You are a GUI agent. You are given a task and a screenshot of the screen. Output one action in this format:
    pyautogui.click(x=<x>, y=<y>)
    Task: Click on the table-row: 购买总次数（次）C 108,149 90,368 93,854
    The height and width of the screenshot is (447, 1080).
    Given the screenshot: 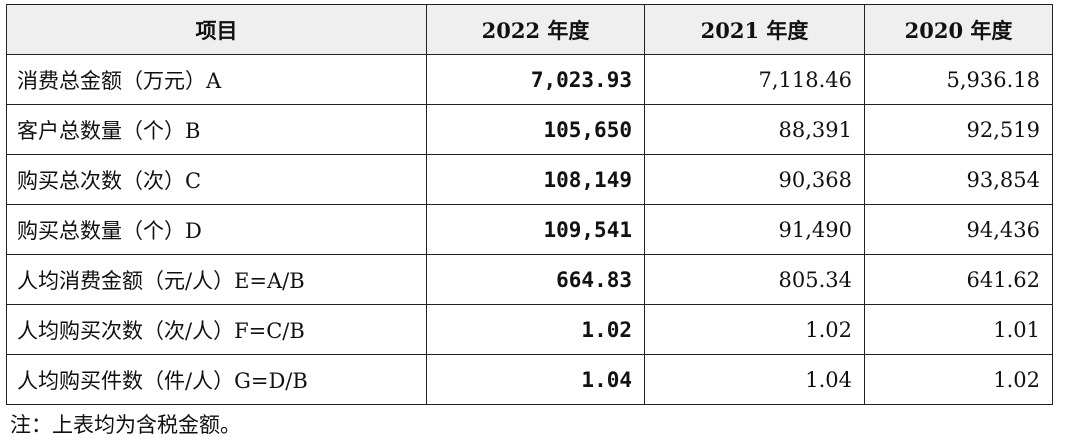 What is the action you would take?
    pyautogui.click(x=529, y=179)
    